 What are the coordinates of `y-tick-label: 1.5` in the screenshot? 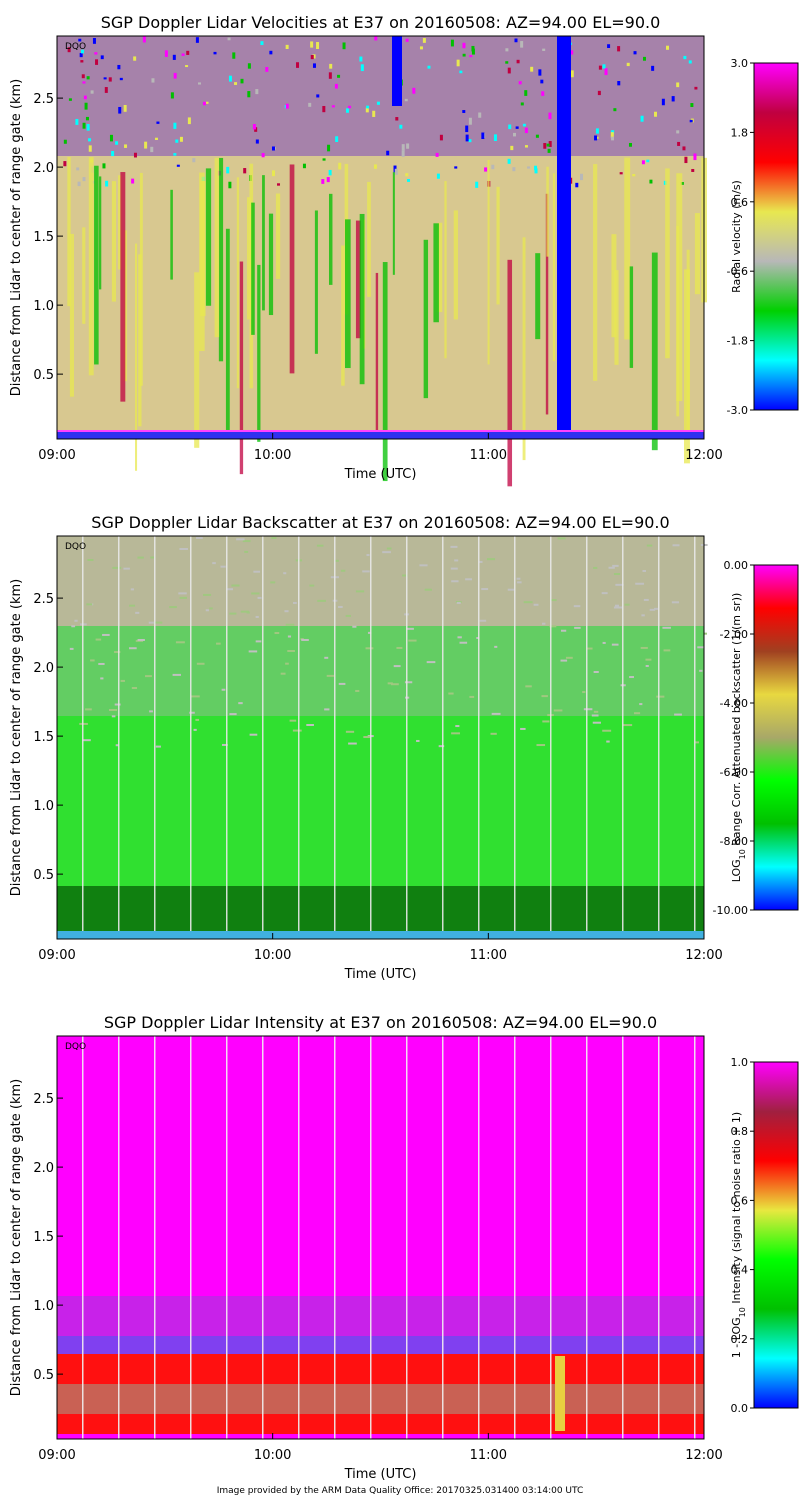 It's located at (43, 1237).